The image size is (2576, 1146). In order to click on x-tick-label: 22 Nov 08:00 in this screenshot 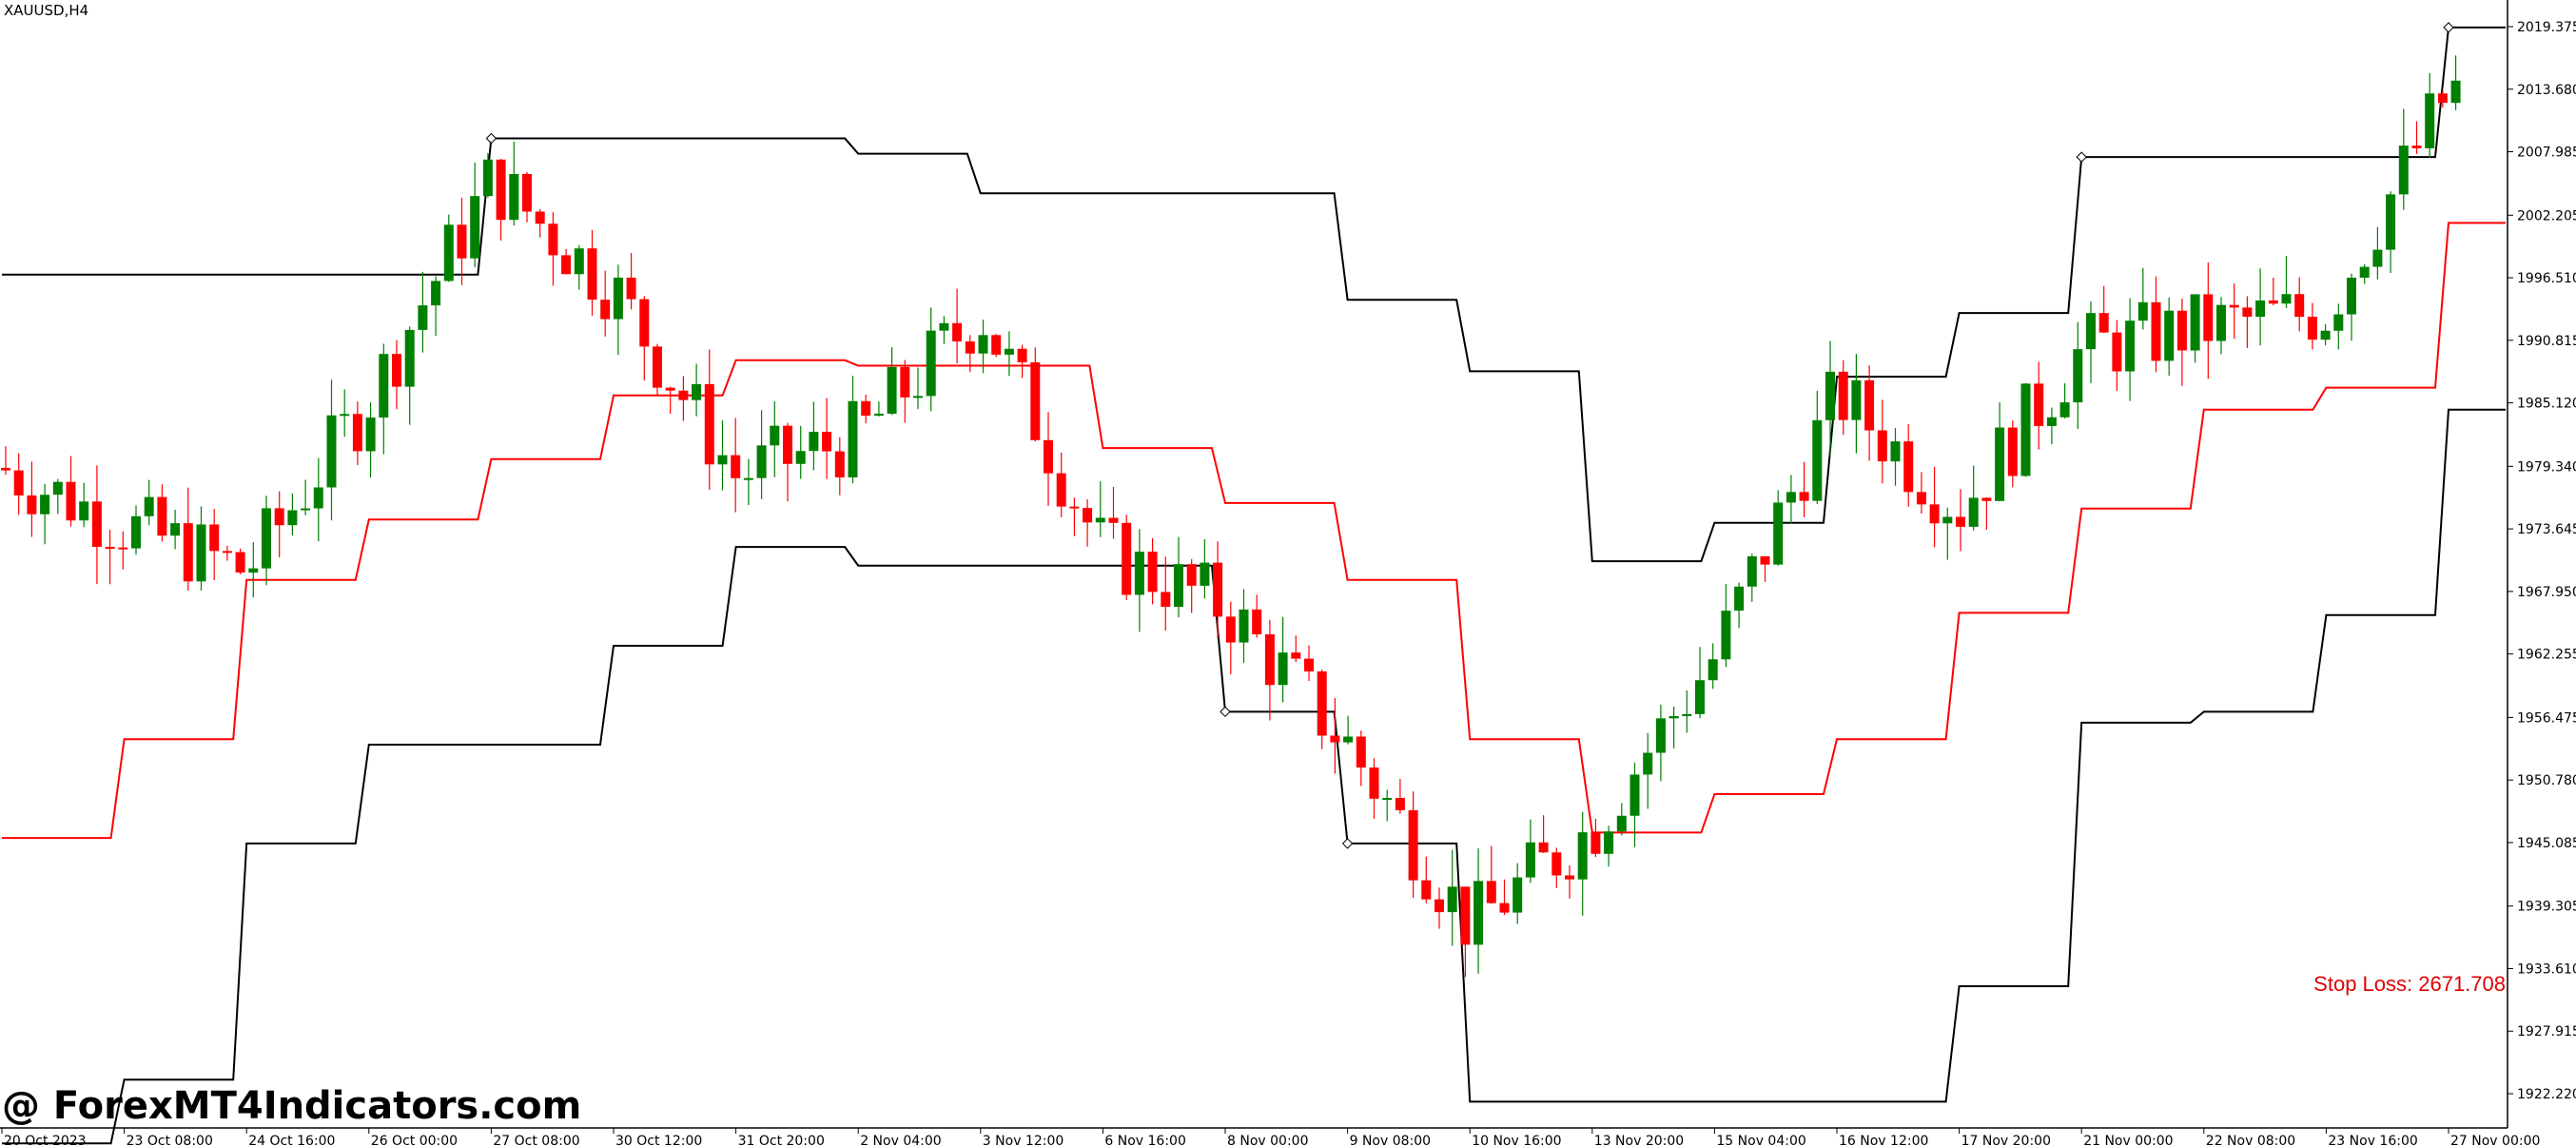, I will do `click(2250, 1140)`.